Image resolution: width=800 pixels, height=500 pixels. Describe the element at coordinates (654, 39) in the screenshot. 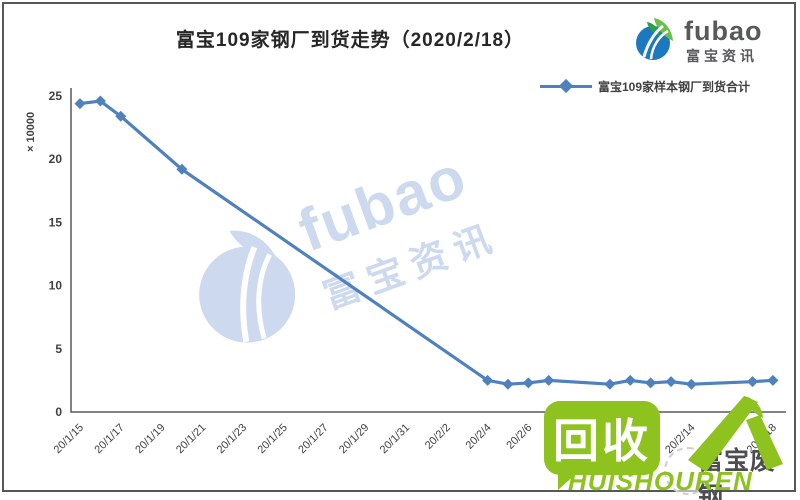

I see `fubao-logo-icon` at that location.